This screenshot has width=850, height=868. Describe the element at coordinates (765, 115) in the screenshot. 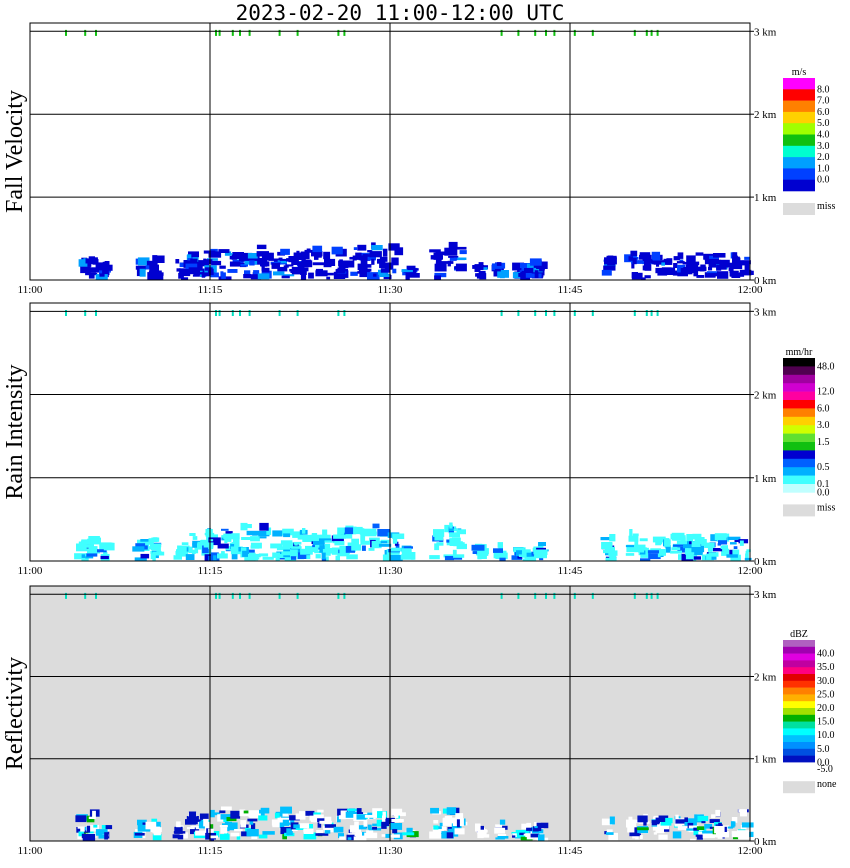

I see `y-tick-label: 2 km` at that location.